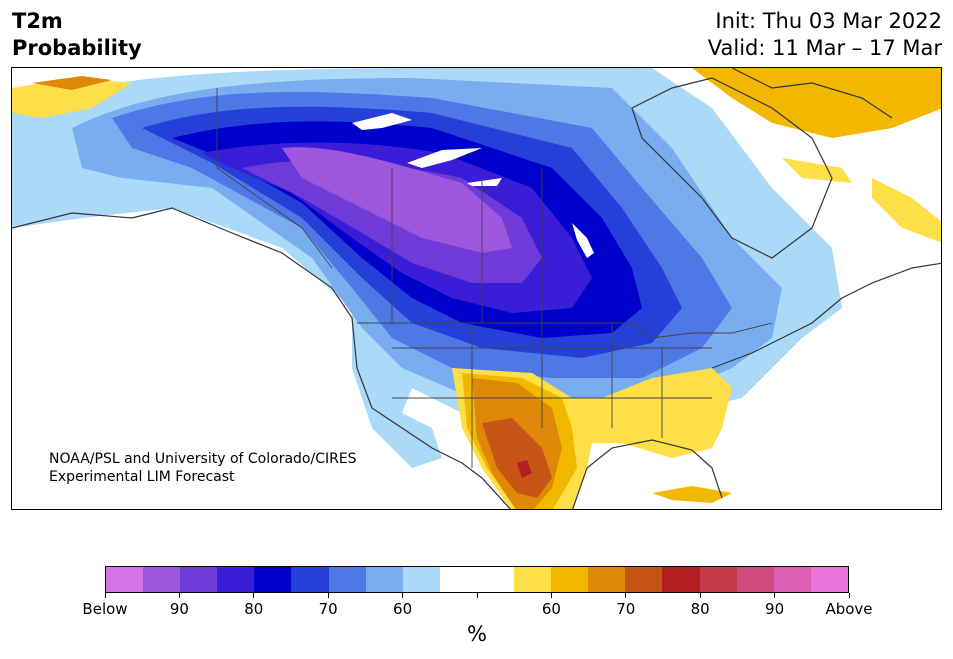  Describe the element at coordinates (849, 609) in the screenshot. I see `colorbar-tick-label: Above` at that location.